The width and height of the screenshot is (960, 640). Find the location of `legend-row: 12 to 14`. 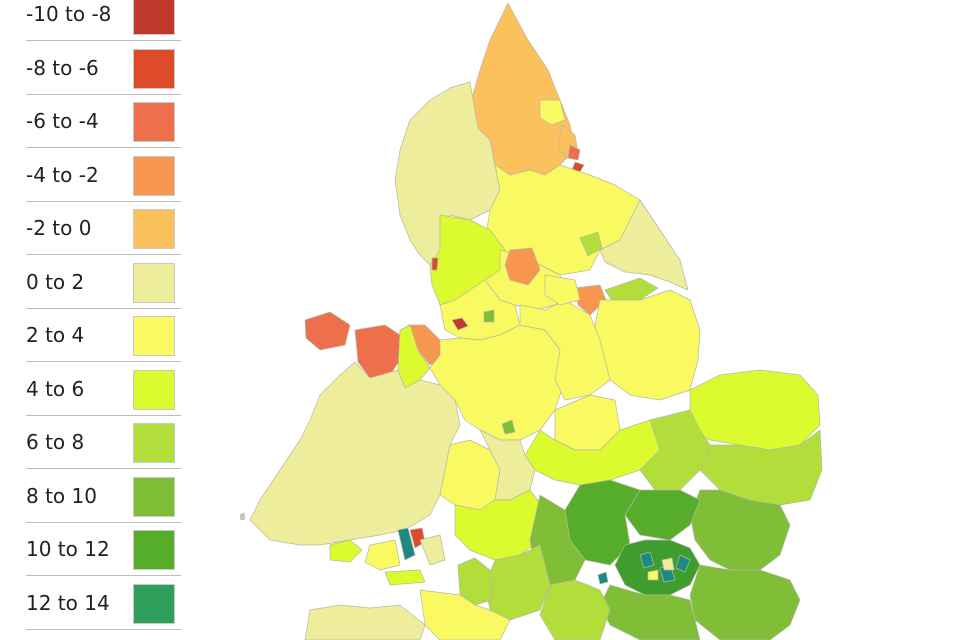

legend-row: 12 to 14 is located at coordinates (92, 604).